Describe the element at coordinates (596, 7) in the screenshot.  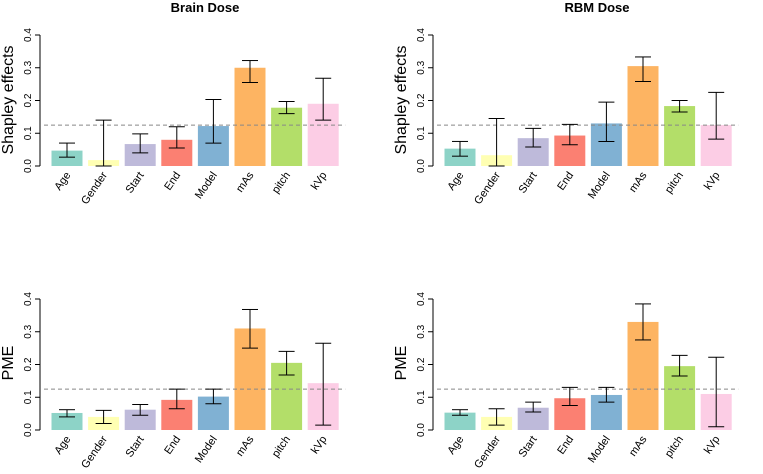
I see `panel-title: RBM Dose` at that location.